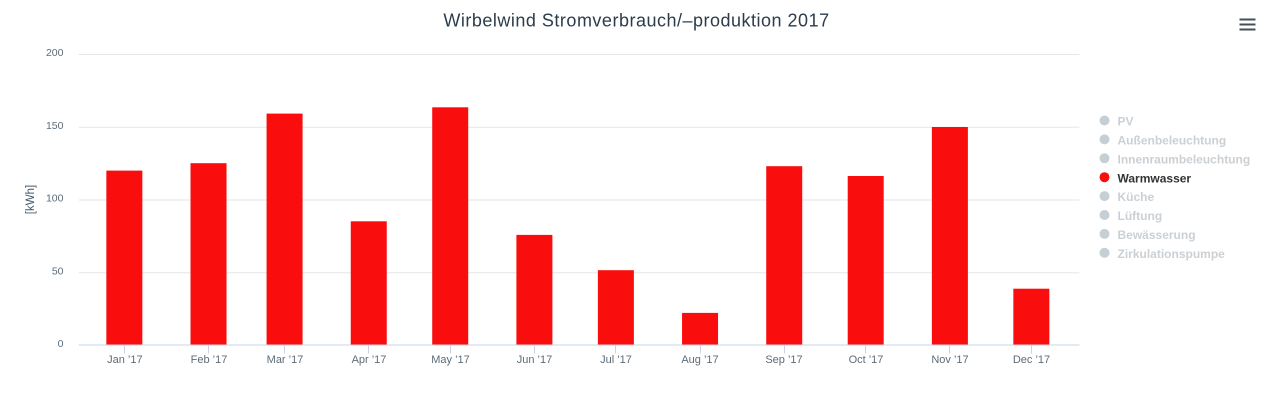 Image resolution: width=1280 pixels, height=408 pixels. Describe the element at coordinates (285, 360) in the screenshot. I see `svg-text: Mar ’17` at that location.